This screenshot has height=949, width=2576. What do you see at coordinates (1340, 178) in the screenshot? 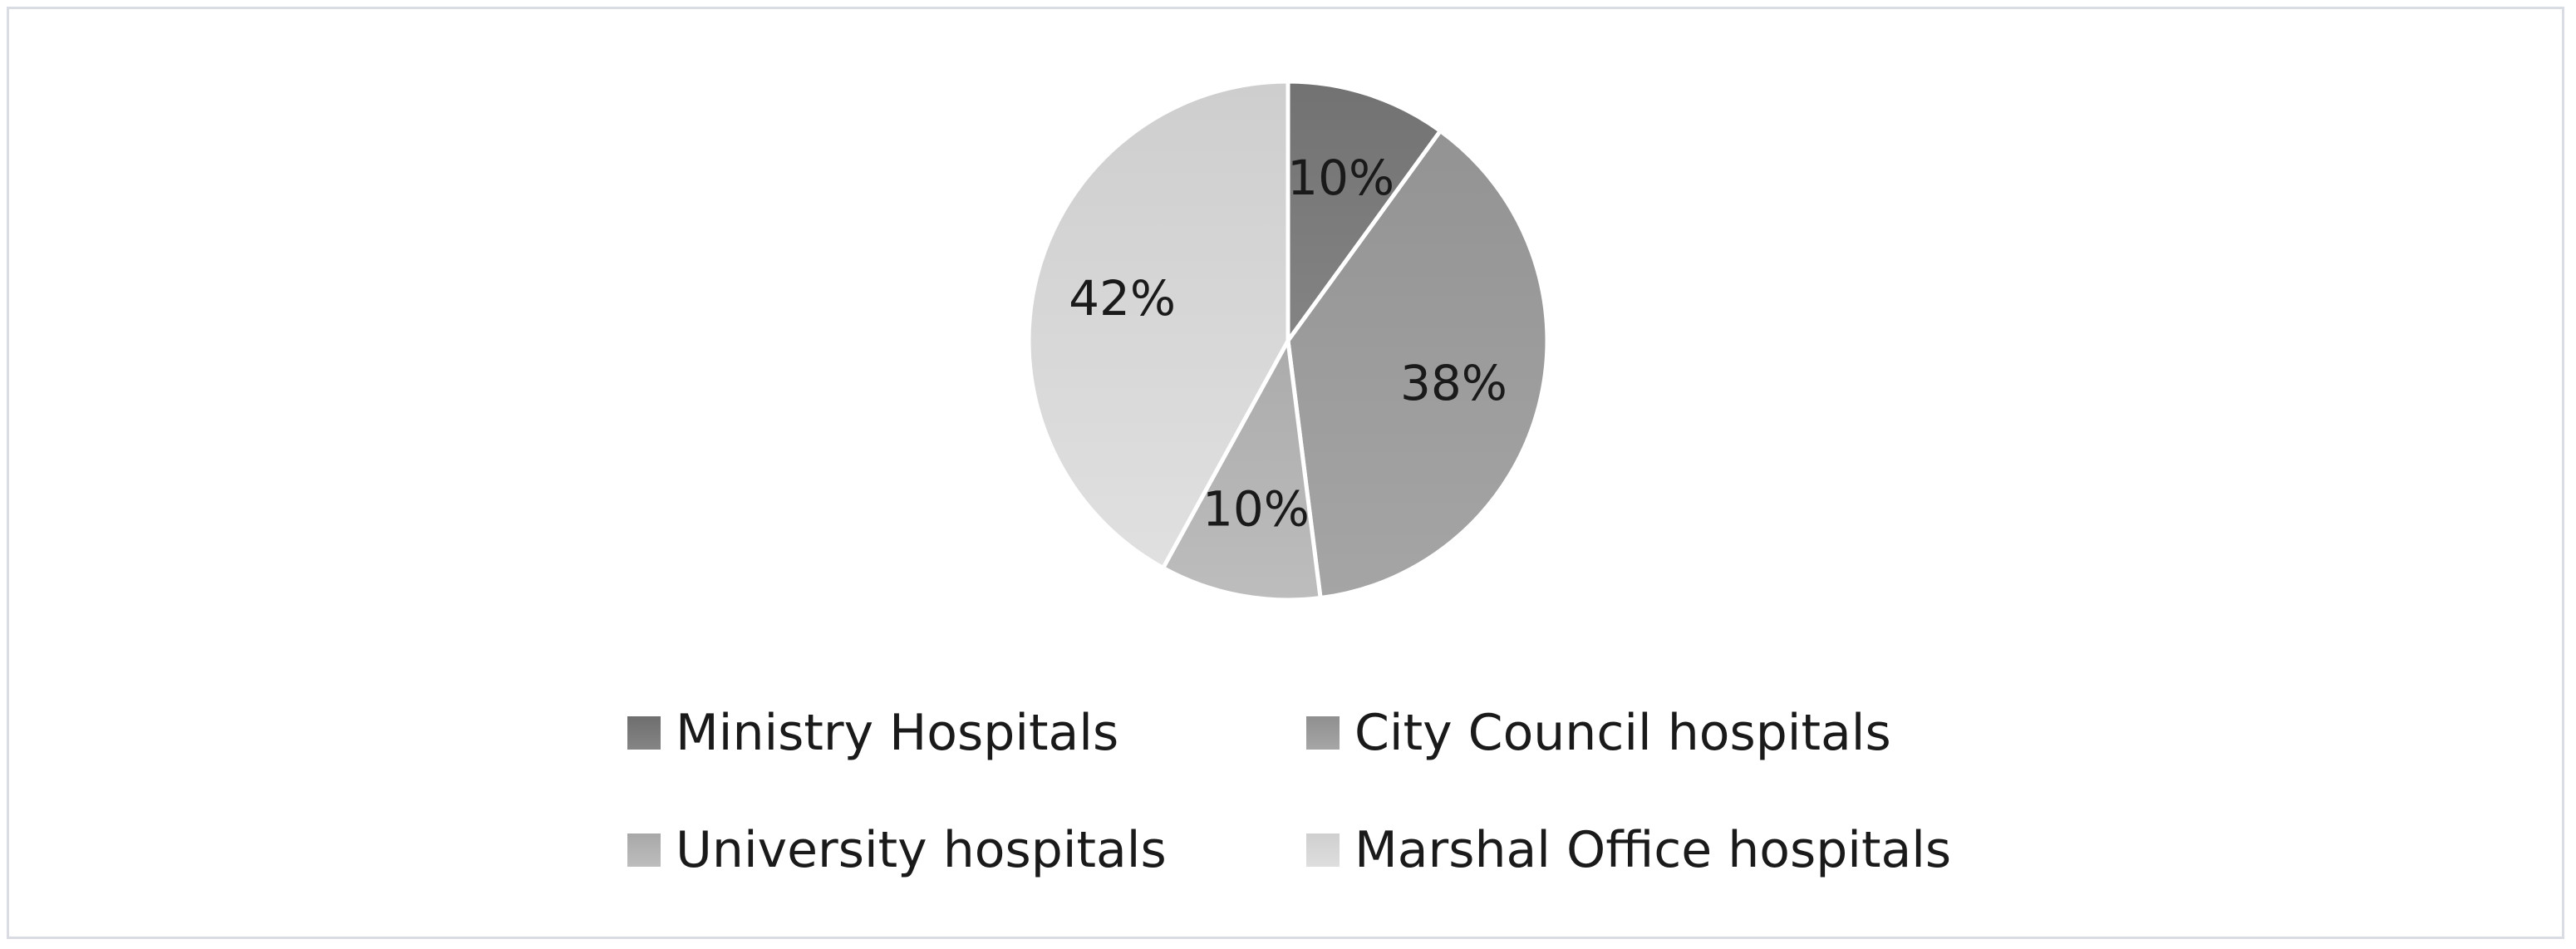
I see `data-label-ministry: 10%` at bounding box center [1340, 178].